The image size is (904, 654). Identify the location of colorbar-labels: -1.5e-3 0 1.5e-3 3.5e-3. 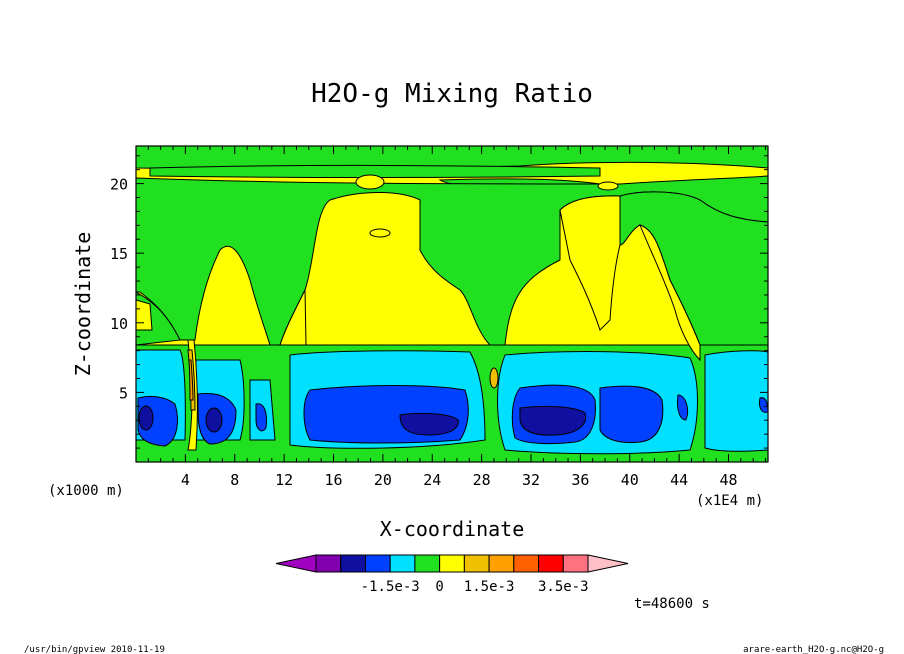
(475, 587).